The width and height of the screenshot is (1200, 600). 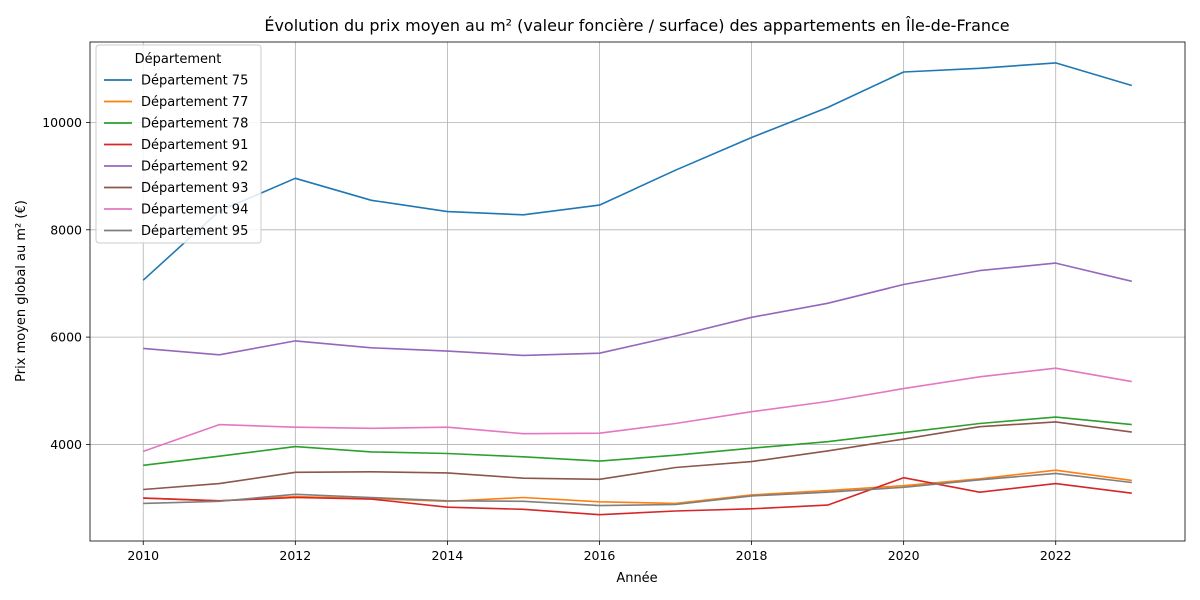 I want to click on legend-entry-label: Département 91, so click(x=194, y=145).